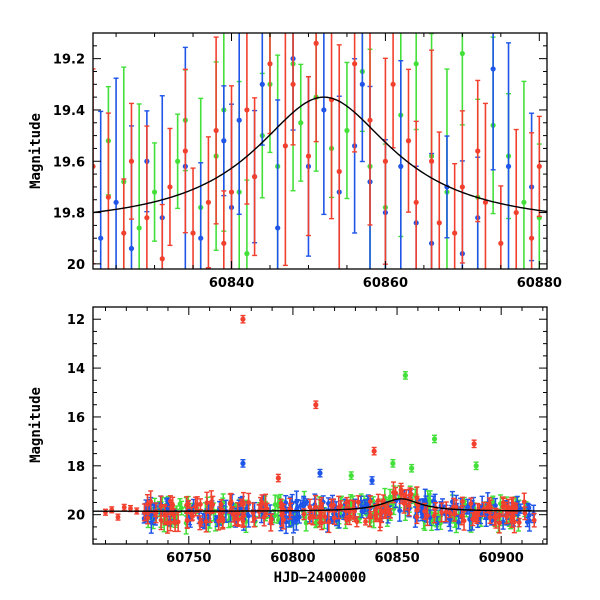 This screenshot has width=600, height=600. What do you see at coordinates (350, 517) in the screenshot?
I see `bottom-point-red-174-marker` at bounding box center [350, 517].